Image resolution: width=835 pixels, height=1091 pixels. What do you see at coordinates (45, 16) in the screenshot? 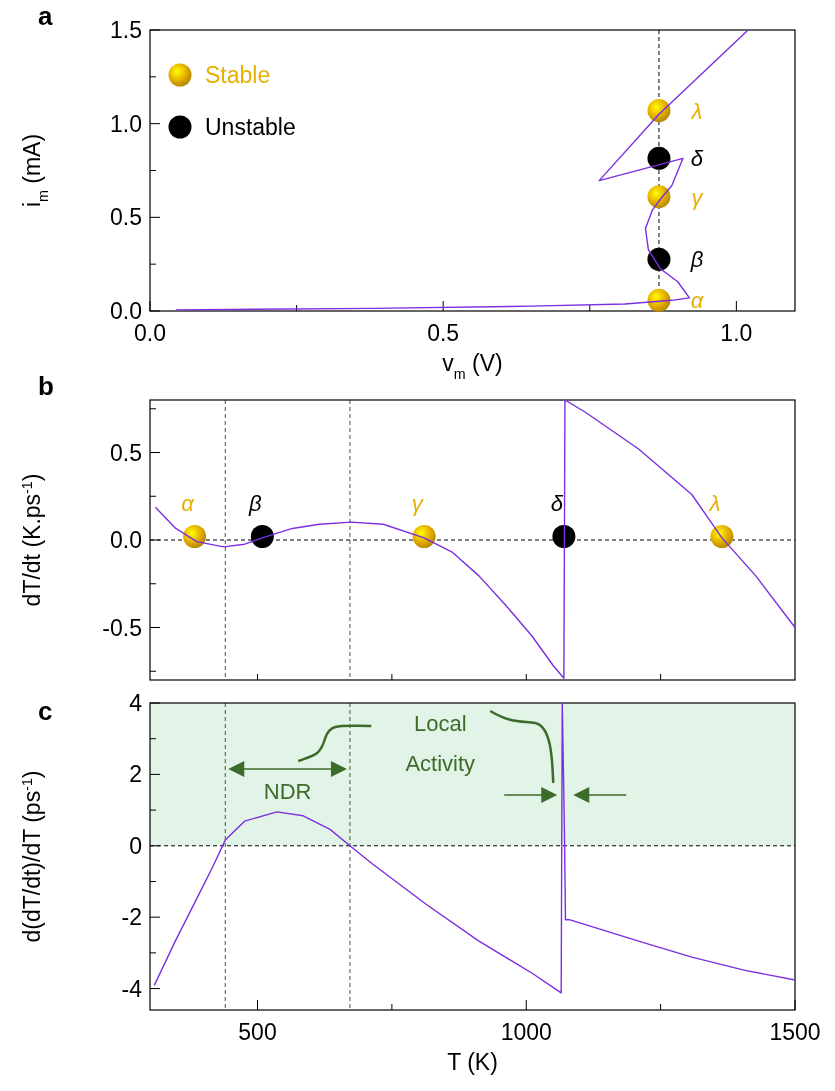
I see `chart-title: a` at bounding box center [45, 16].